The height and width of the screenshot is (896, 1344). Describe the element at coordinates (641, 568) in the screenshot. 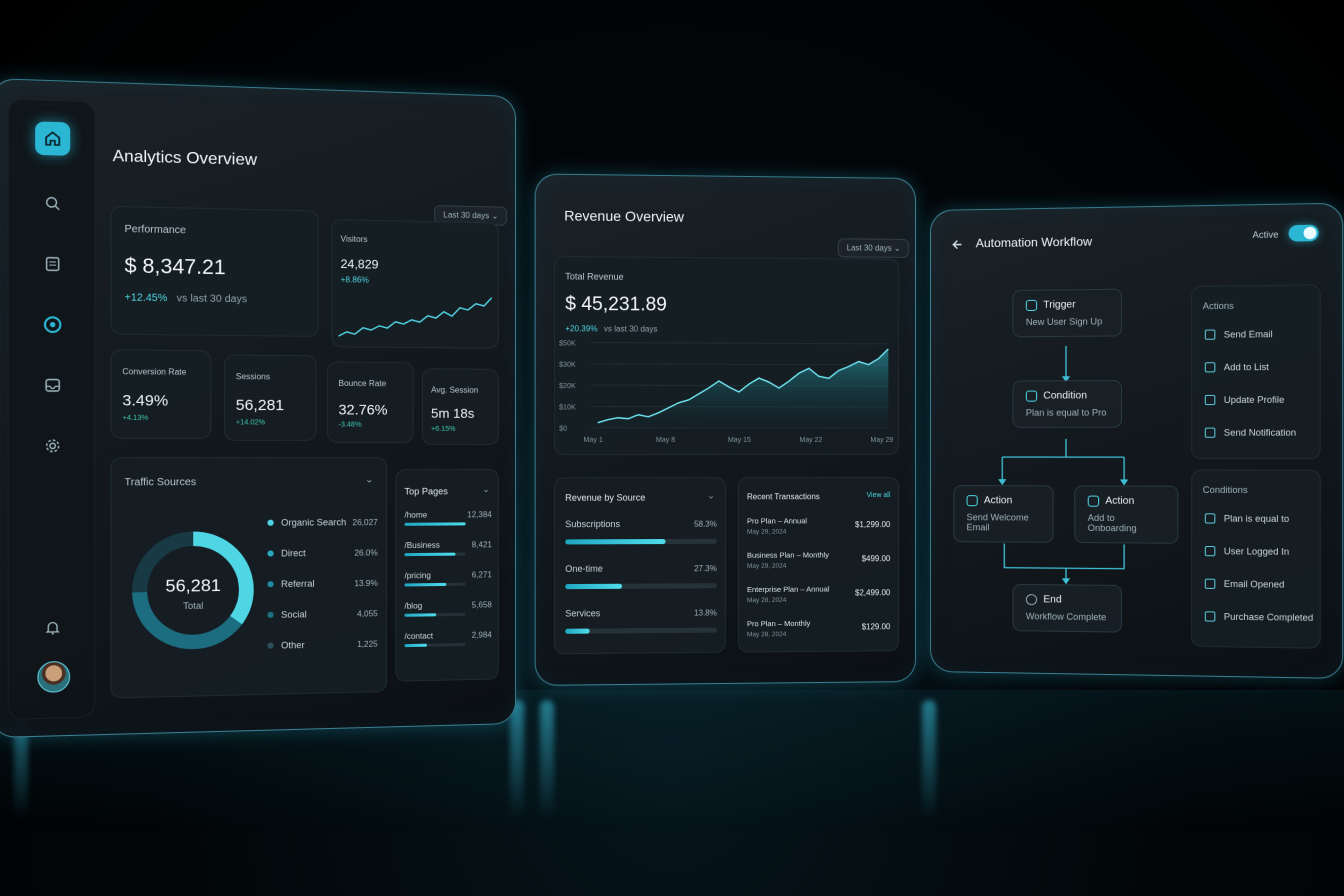

I see `revenue-source-row: One-time 27.3%` at that location.